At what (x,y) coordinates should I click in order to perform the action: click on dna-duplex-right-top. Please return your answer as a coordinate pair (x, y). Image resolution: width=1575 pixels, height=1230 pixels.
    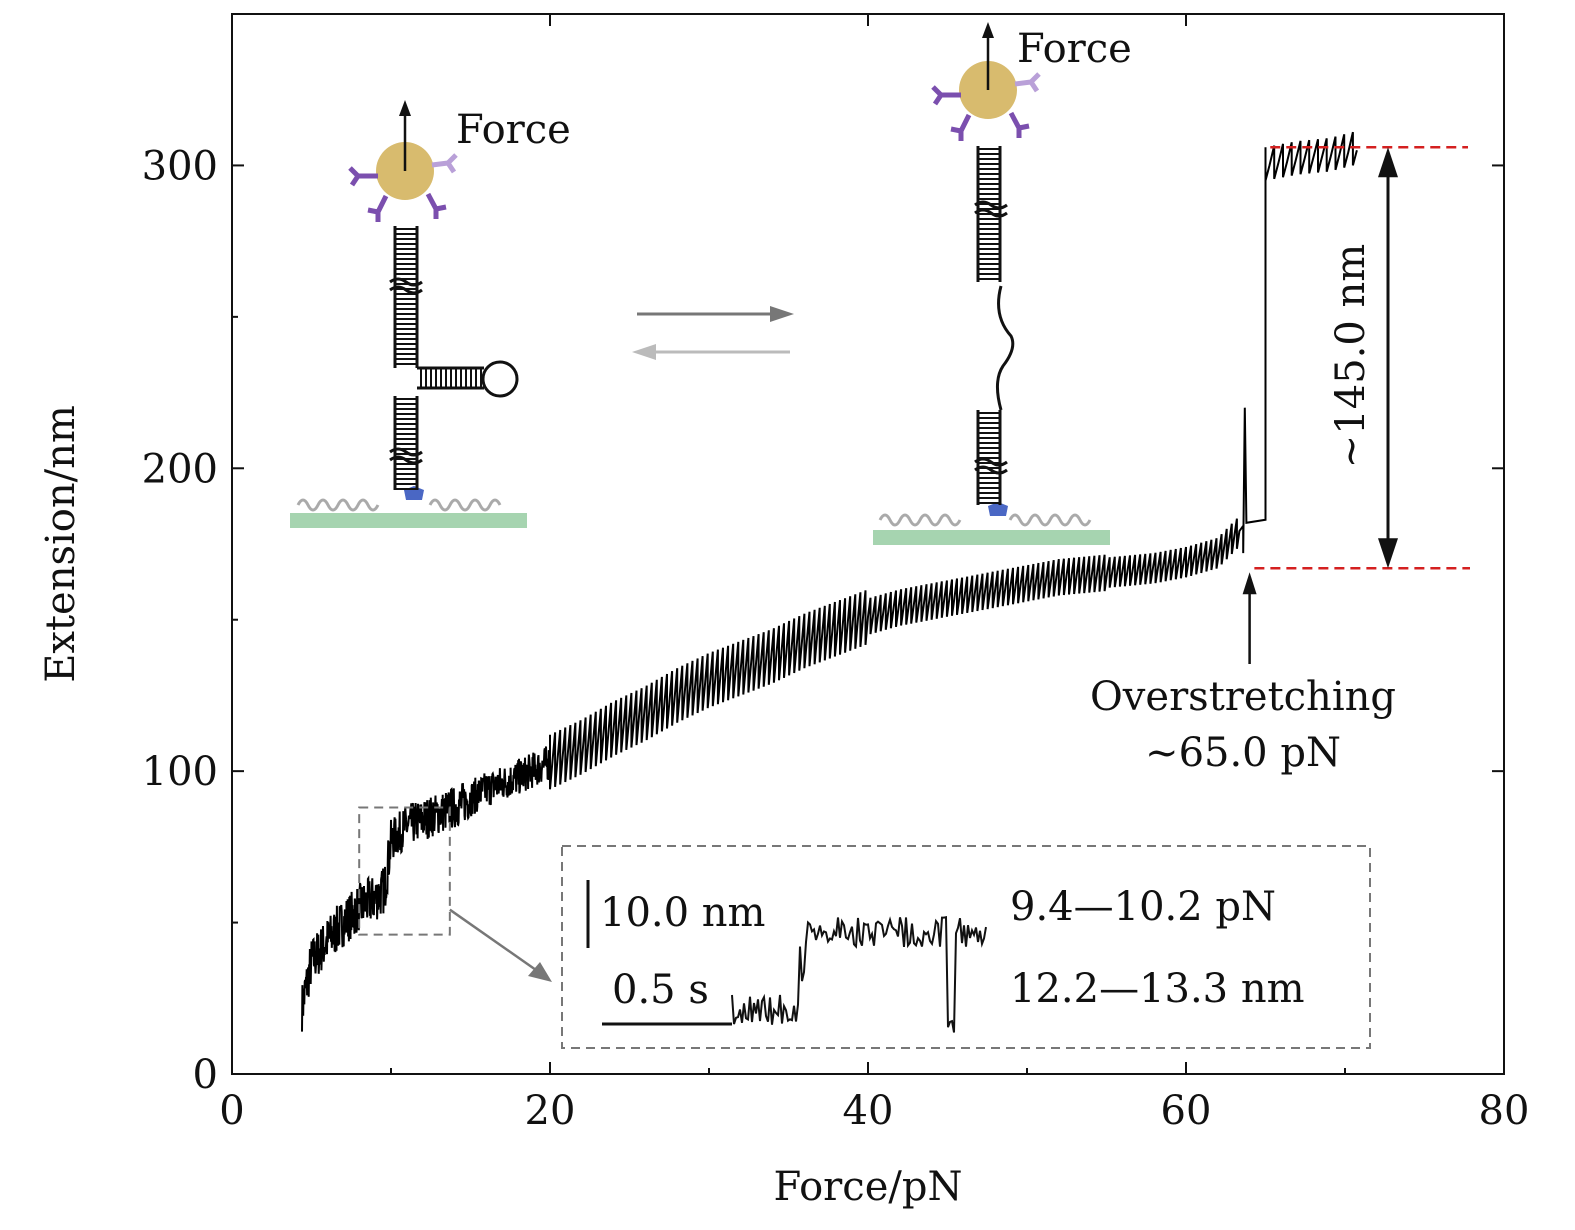
    Looking at the image, I should click on (989, 214).